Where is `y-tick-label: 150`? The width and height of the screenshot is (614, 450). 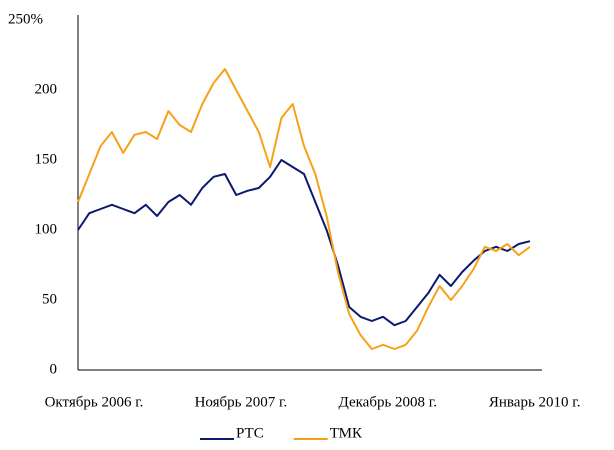 y-tick-label: 150 is located at coordinates (46, 159).